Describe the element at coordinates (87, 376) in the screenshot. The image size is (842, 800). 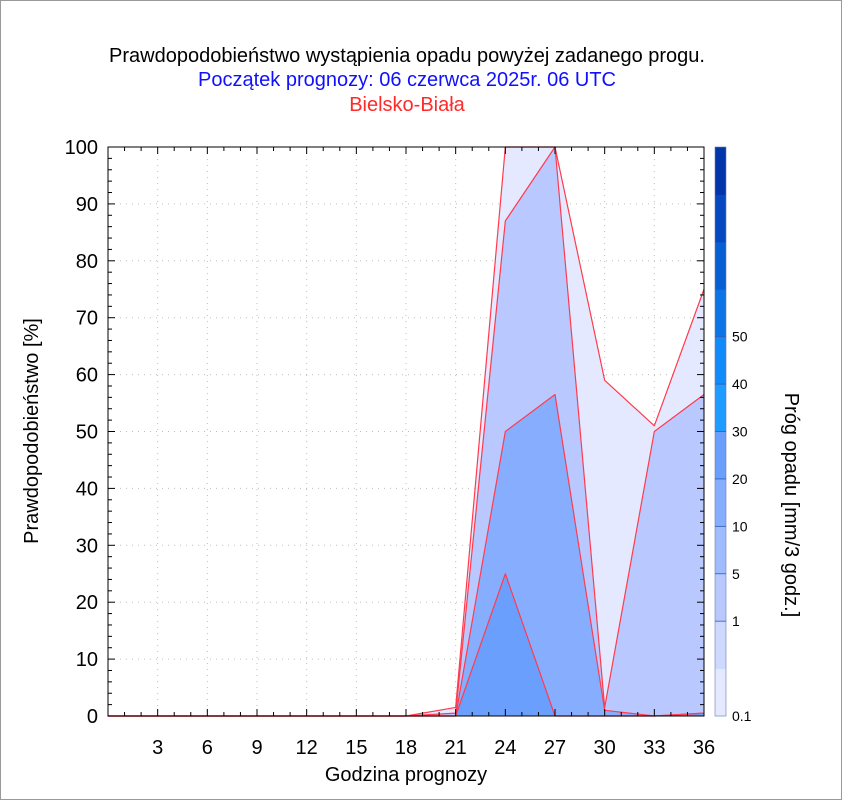
I see `y-tick-label: 60` at that location.